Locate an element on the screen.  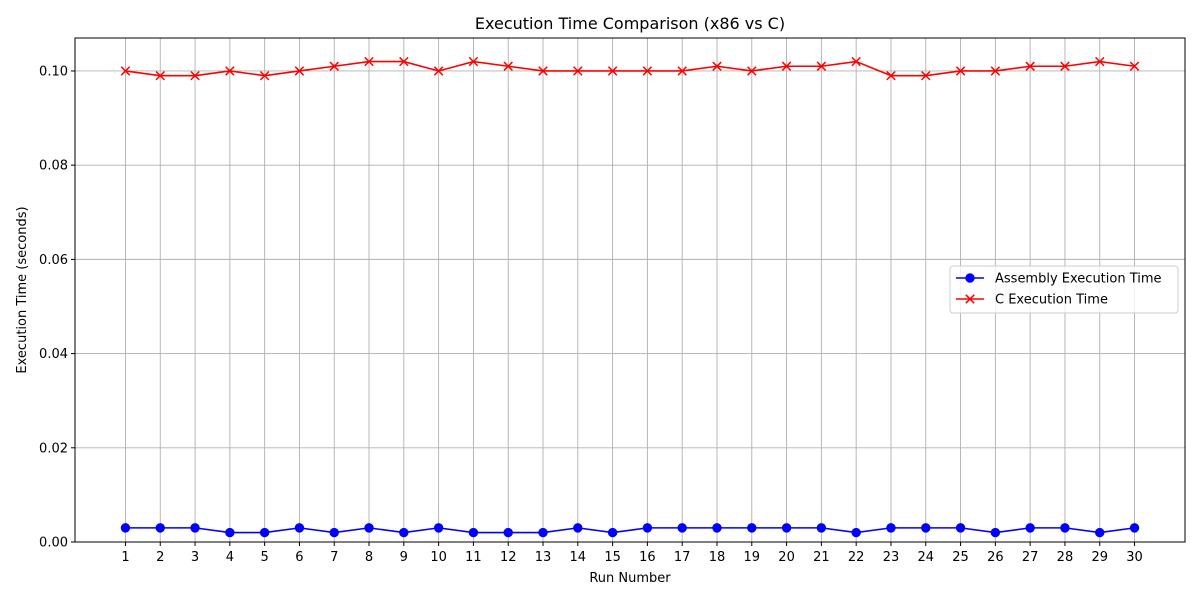
x-tick-label: 7 is located at coordinates (334, 557).